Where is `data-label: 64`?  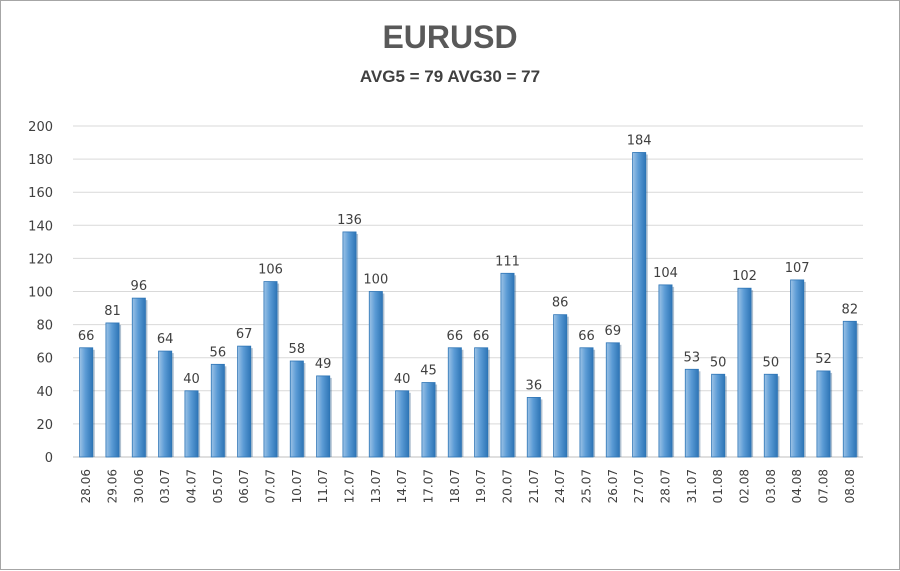
data-label: 64 is located at coordinates (165, 339).